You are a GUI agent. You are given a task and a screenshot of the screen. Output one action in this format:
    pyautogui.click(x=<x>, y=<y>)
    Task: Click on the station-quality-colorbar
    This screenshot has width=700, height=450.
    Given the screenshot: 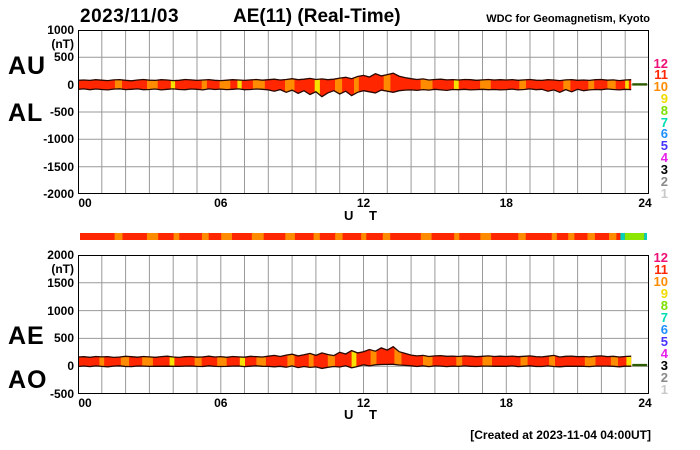 What is the action you would take?
    pyautogui.click(x=363, y=236)
    